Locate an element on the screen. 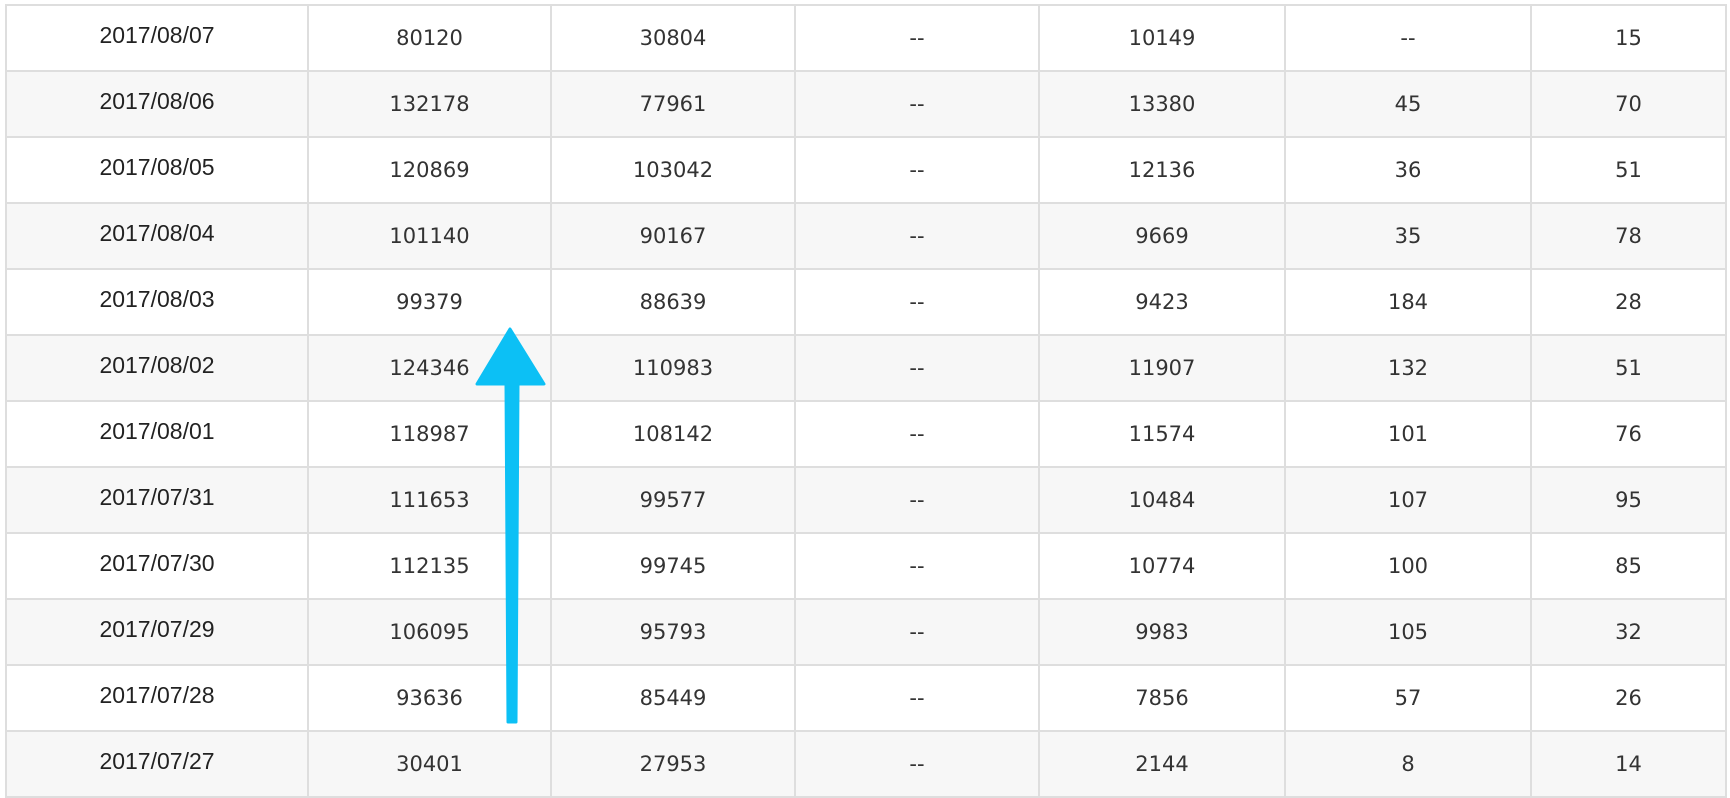  table-row: 2017/07/30 112135 99745 -- 10774 100 85 is located at coordinates (866, 566).